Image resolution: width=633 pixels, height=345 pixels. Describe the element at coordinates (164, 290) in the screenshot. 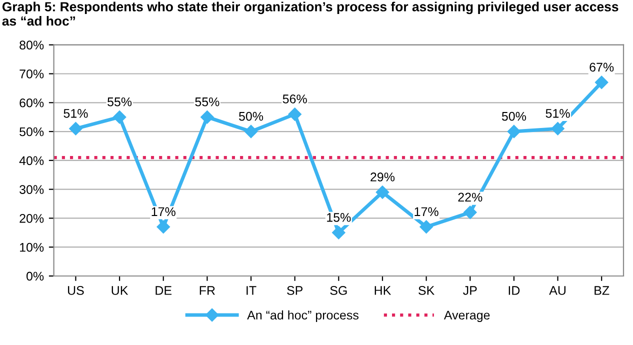

I see `x-tick-label: DE` at that location.